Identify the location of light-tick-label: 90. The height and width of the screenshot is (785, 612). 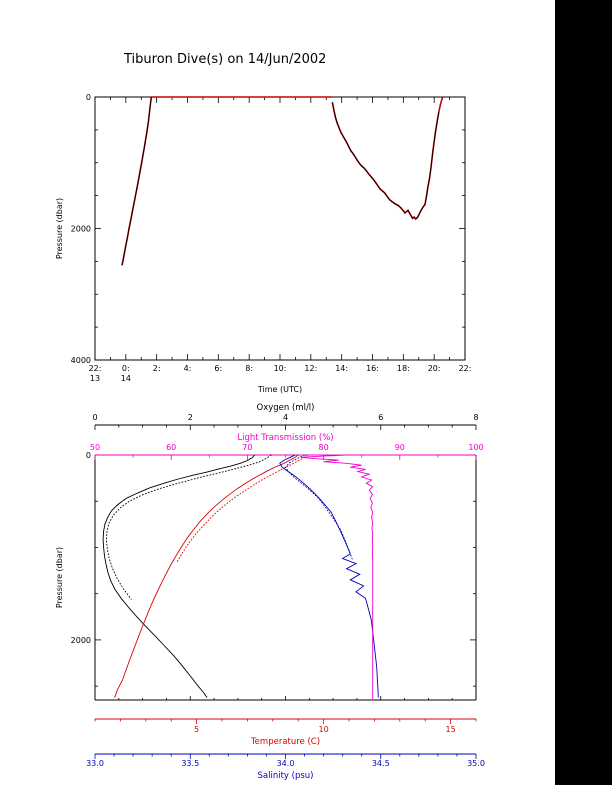
(400, 447).